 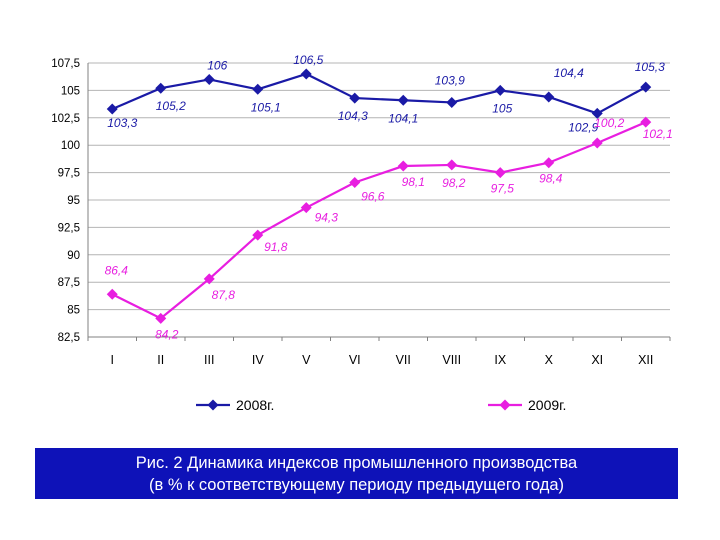 I want to click on x-tick-label: VII, so click(x=403, y=360).